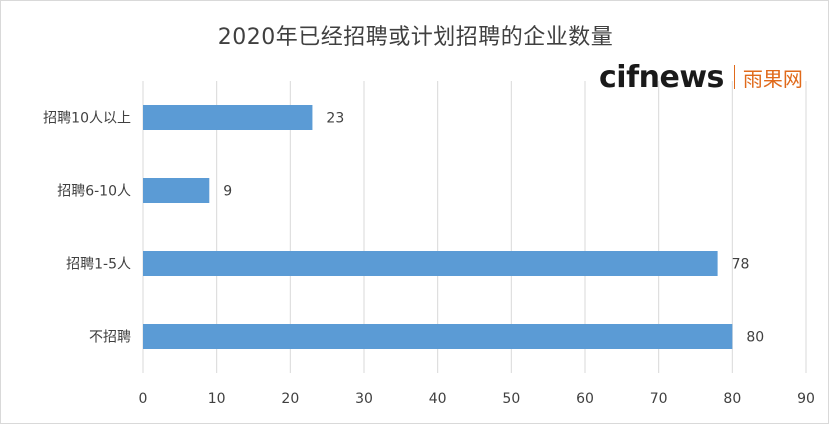 The width and height of the screenshot is (829, 425). What do you see at coordinates (734, 77) in the screenshot?
I see `logo-divider` at bounding box center [734, 77].